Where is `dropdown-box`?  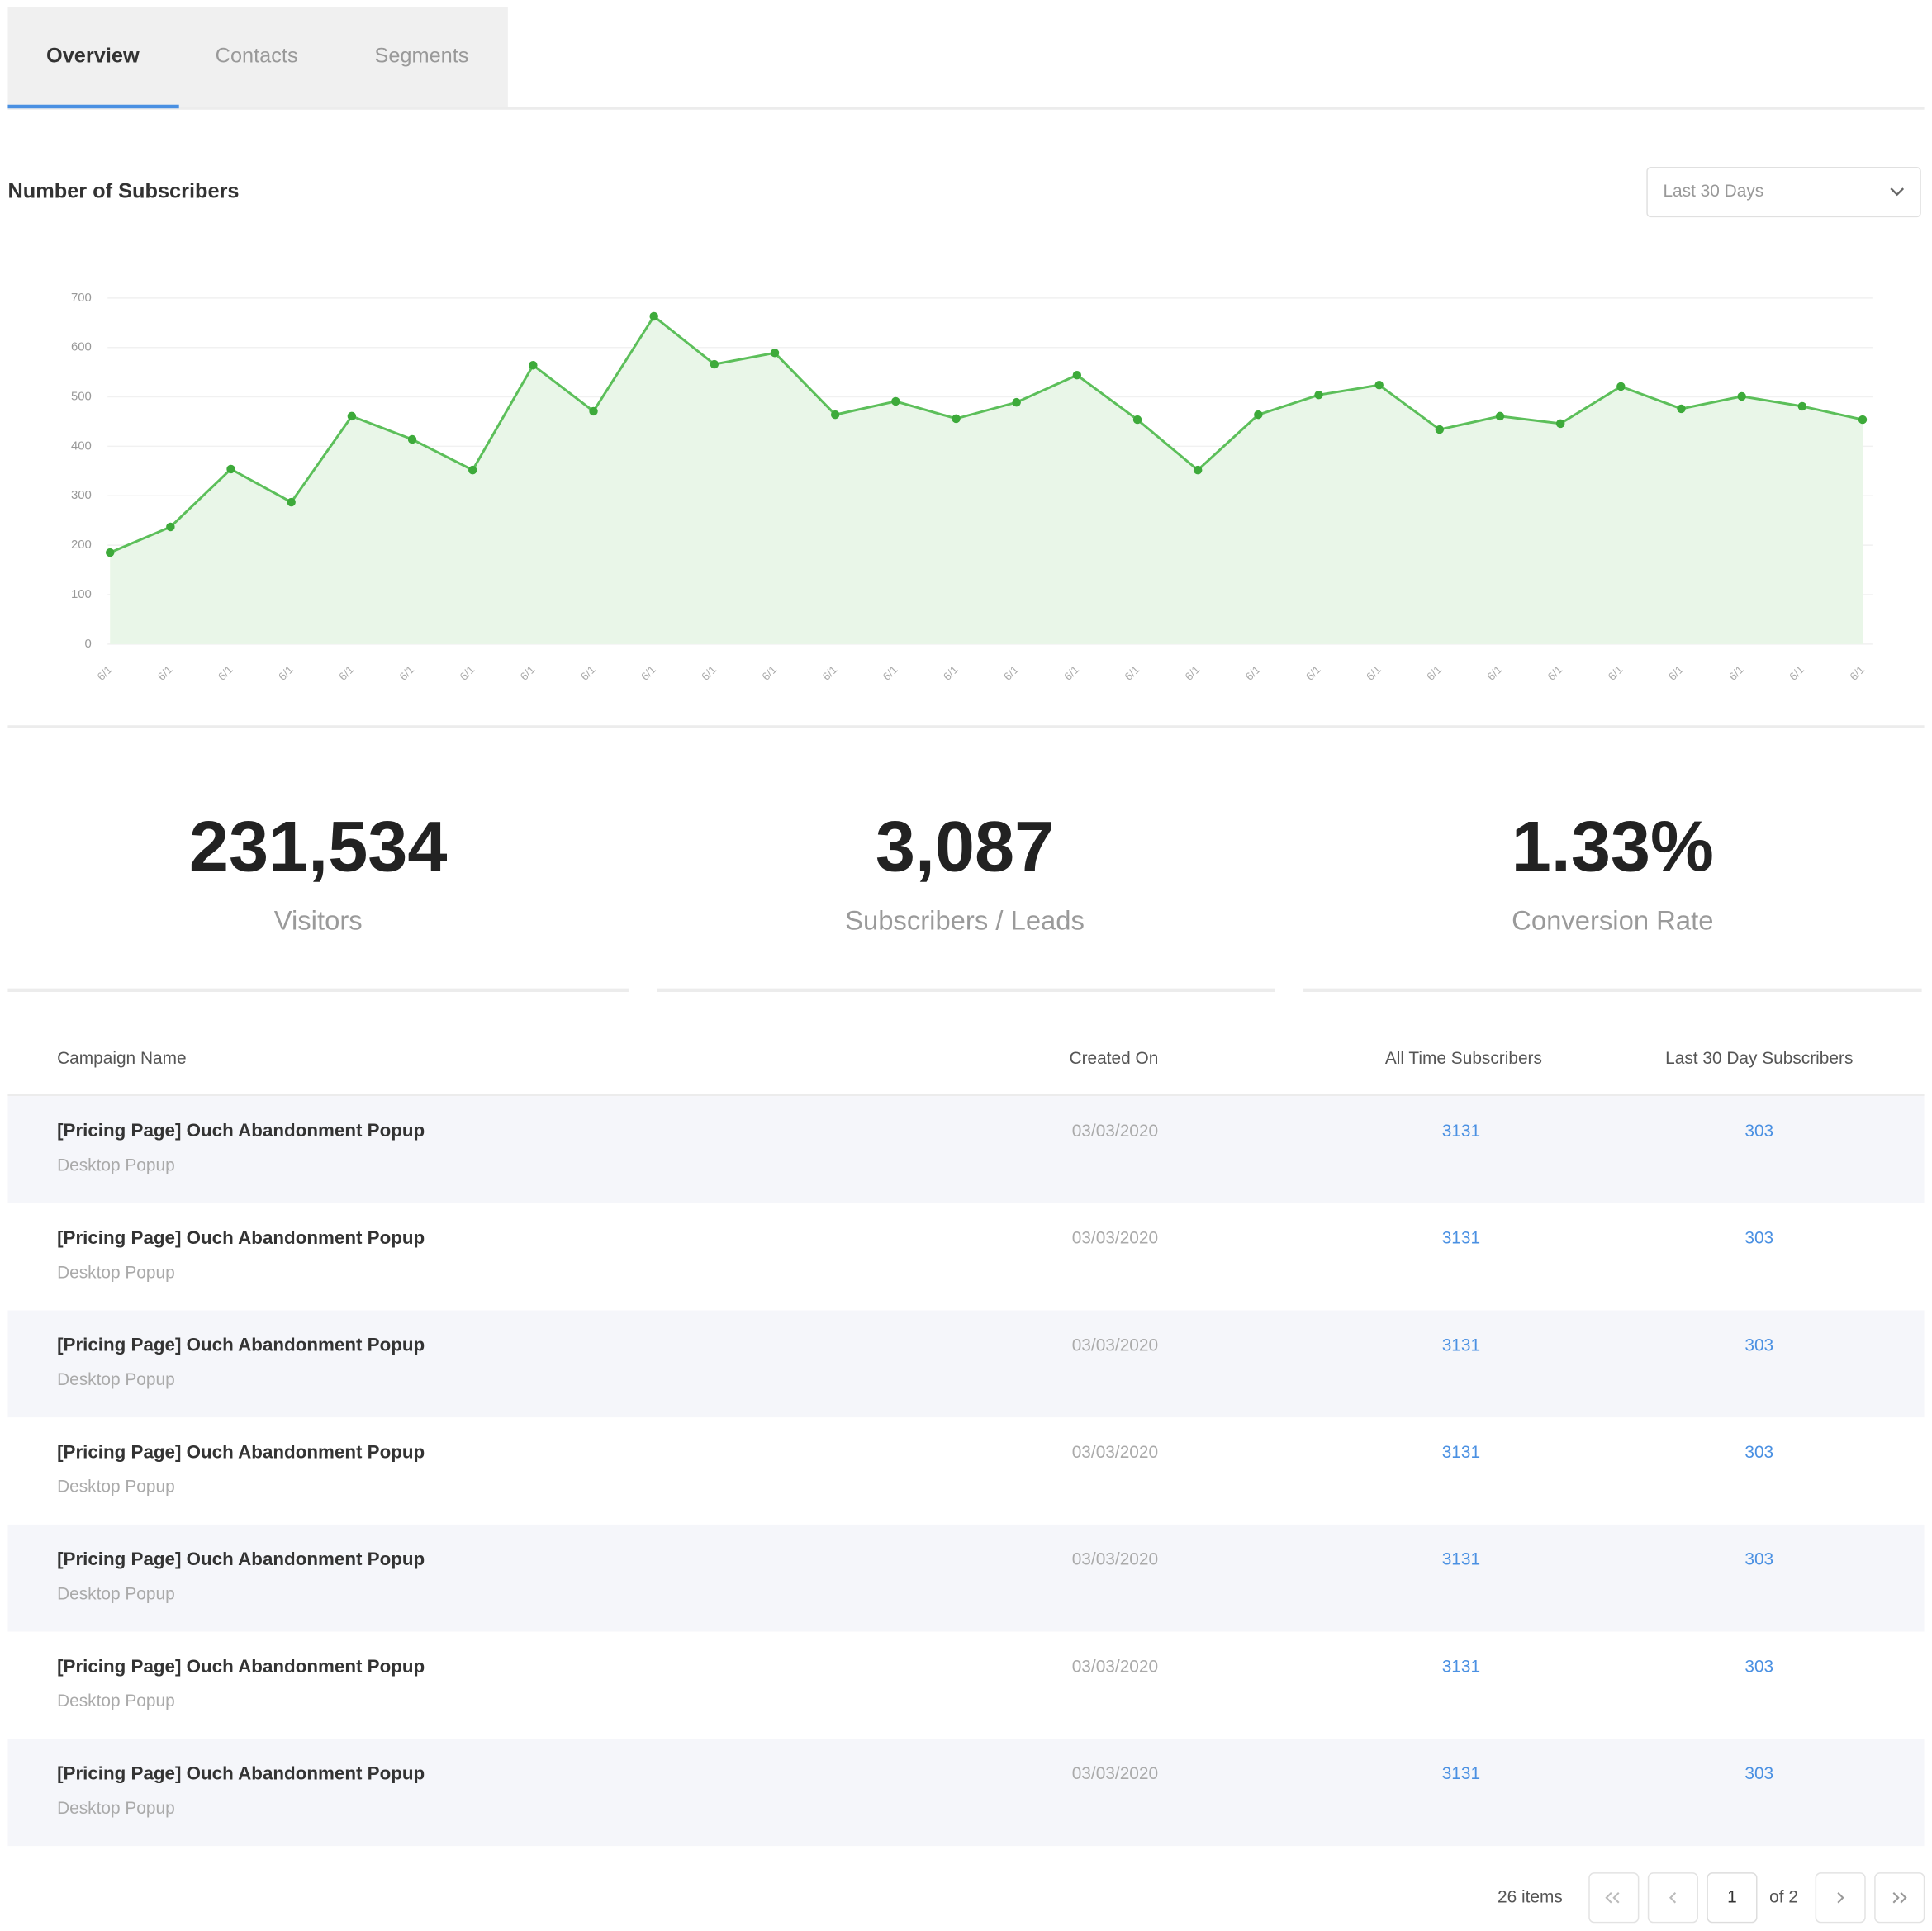
dropdown-box is located at coordinates (1784, 192).